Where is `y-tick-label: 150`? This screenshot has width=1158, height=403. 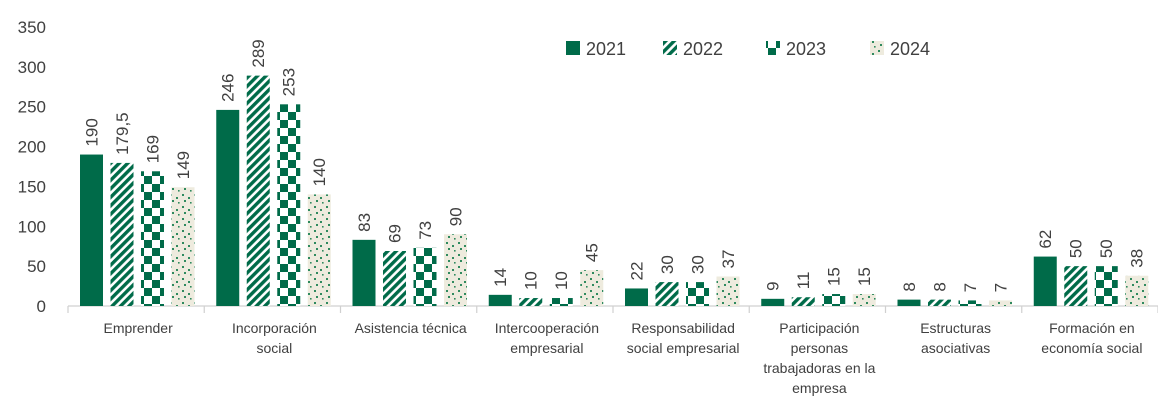
y-tick-label: 150 is located at coordinates (32, 186).